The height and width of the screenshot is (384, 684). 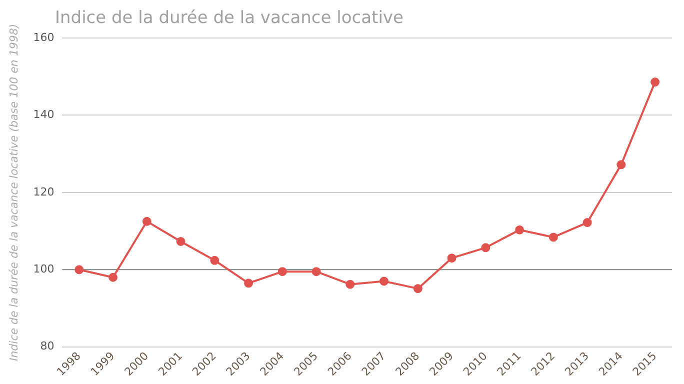 What do you see at coordinates (43, 269) in the screenshot?
I see `y-tick-label: 100` at bounding box center [43, 269].